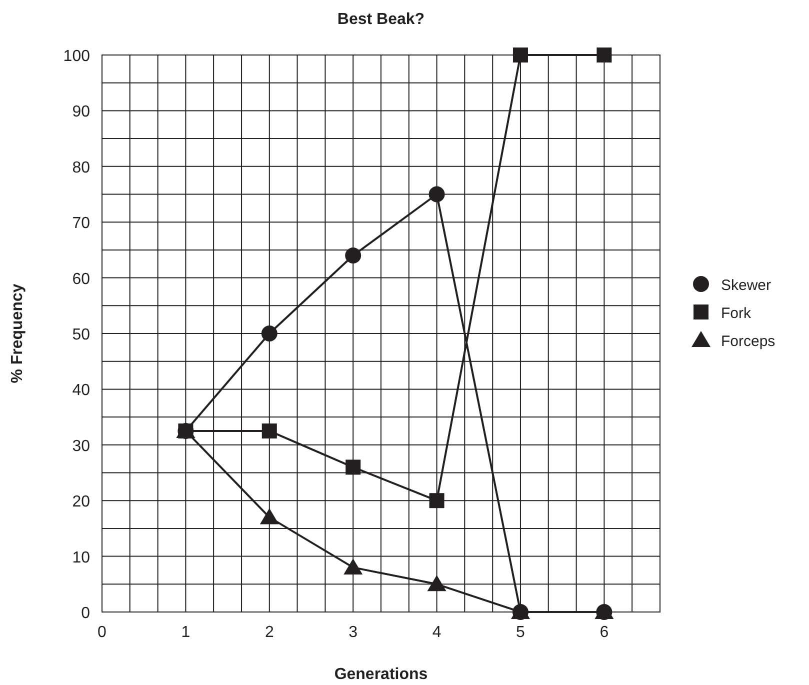 The height and width of the screenshot is (685, 809). I want to click on y-tick-label: 30, so click(81, 446).